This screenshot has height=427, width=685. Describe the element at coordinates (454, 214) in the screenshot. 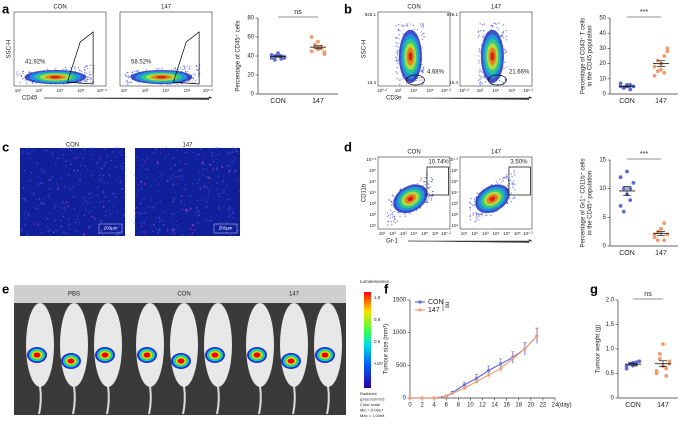

I see `flow-y-tick: 10²` at that location.